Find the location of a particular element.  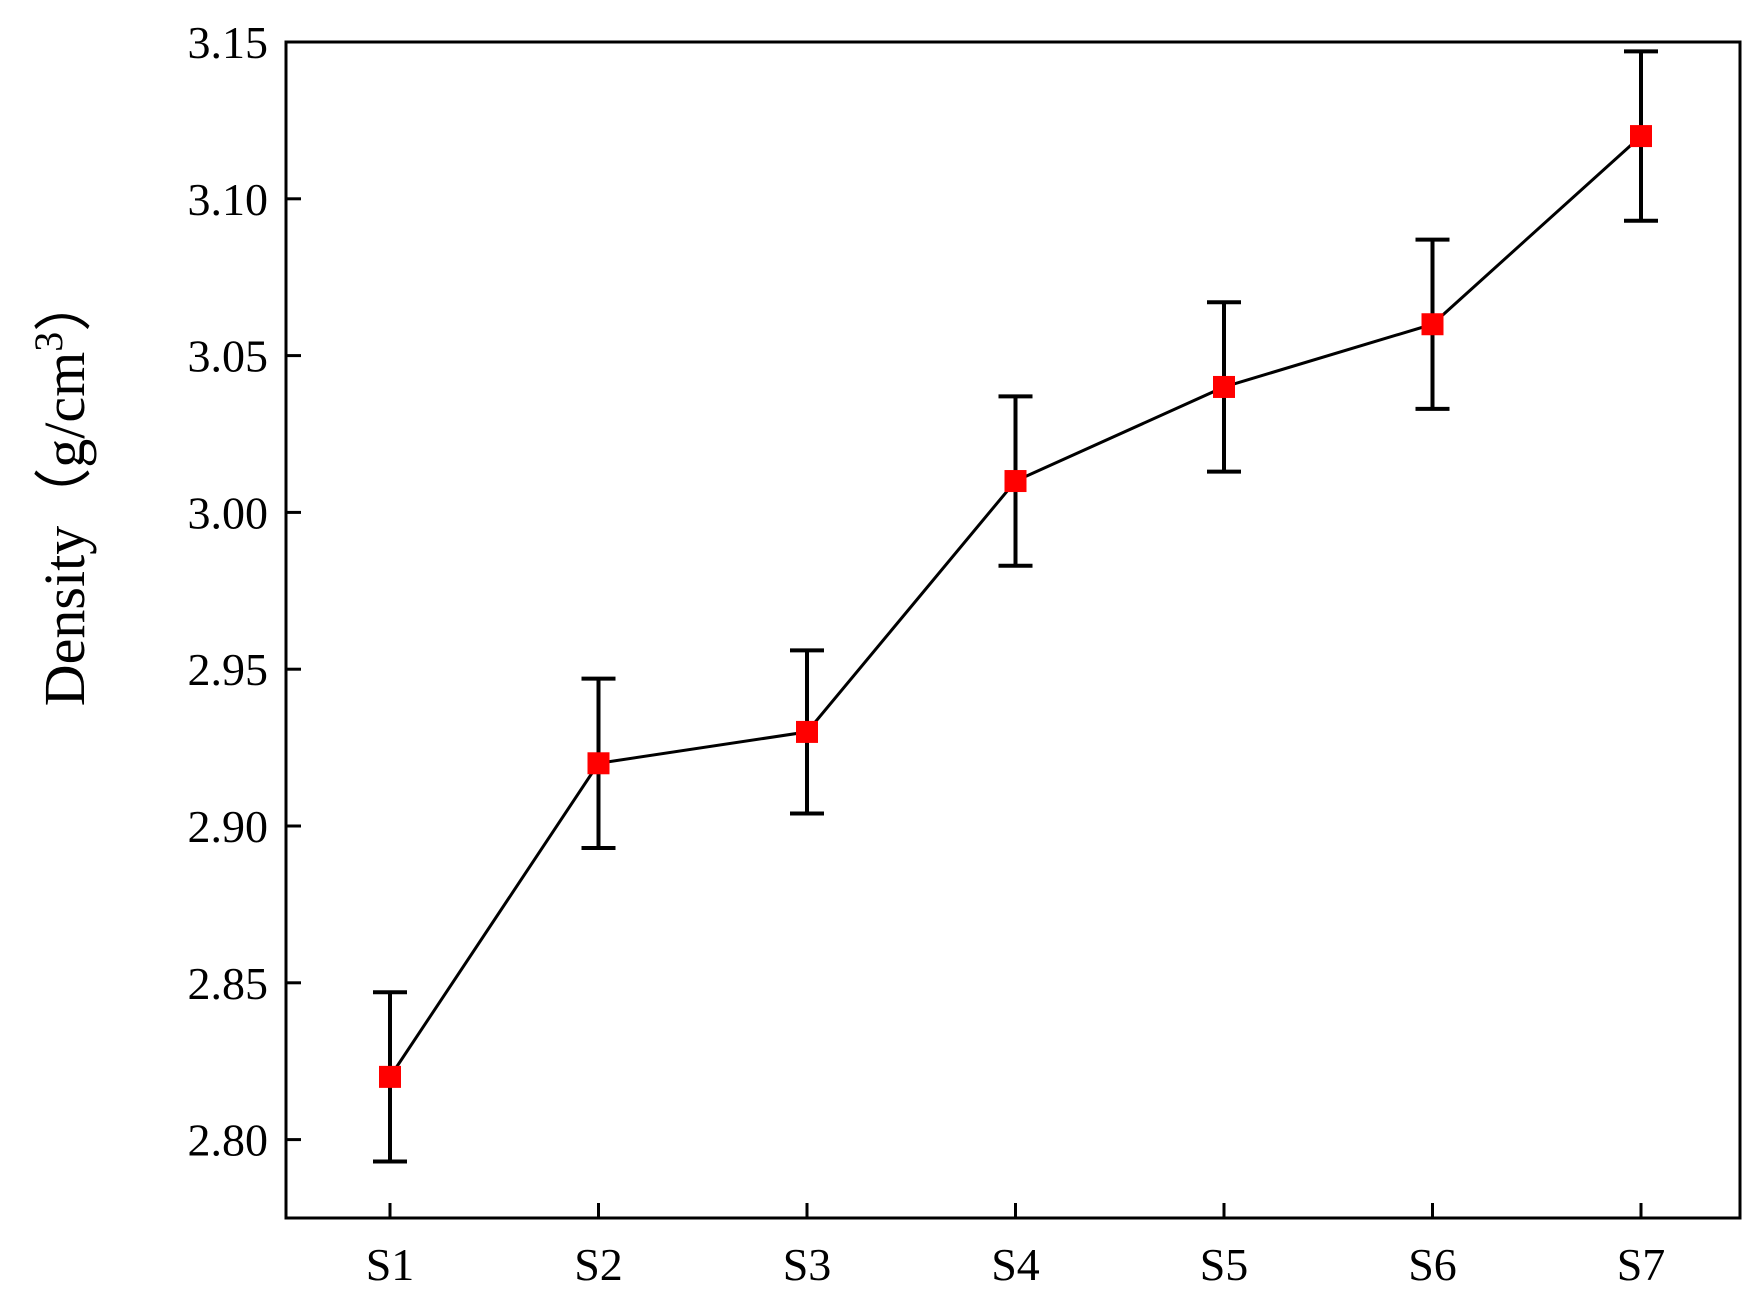

y-tick-label: 2.80 is located at coordinates (228, 1140).